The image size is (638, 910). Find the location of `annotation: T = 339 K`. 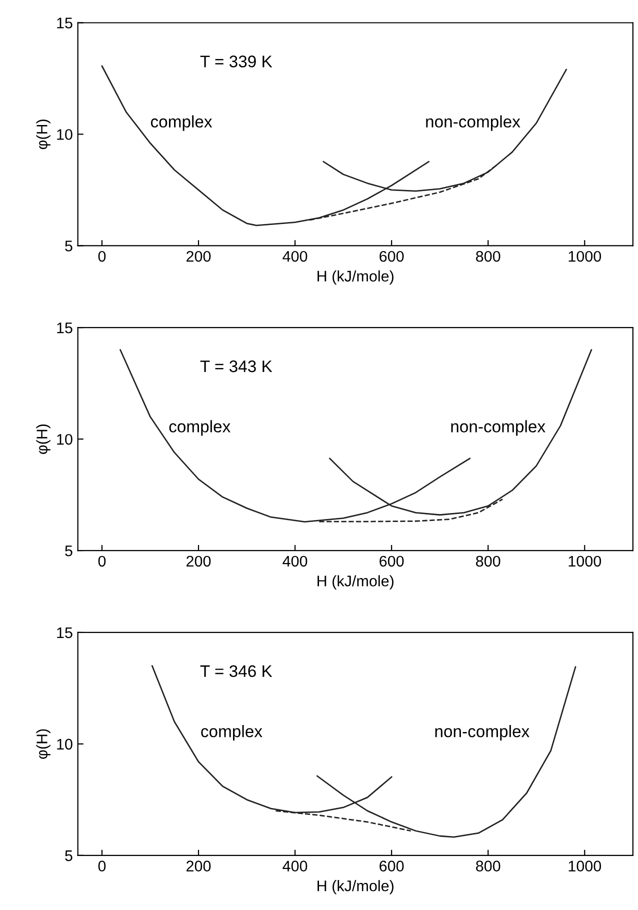

annotation: T = 339 K is located at coordinates (236, 62).